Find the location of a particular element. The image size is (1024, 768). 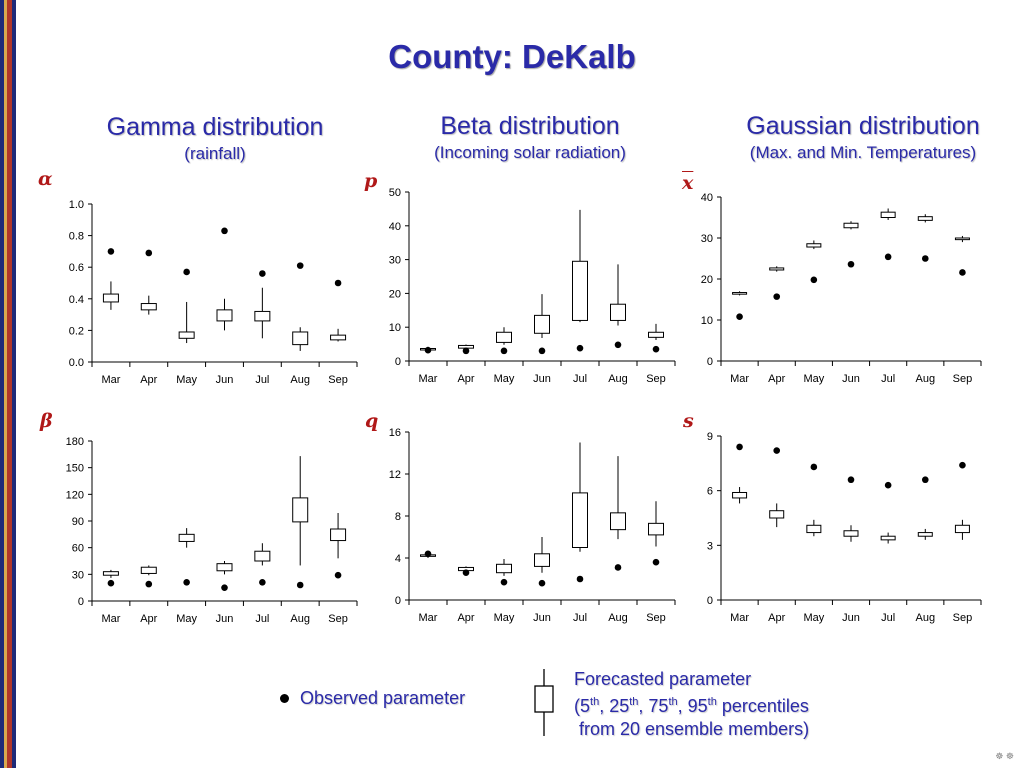

legend-observed: Observed parameter is located at coordinates (372, 698).